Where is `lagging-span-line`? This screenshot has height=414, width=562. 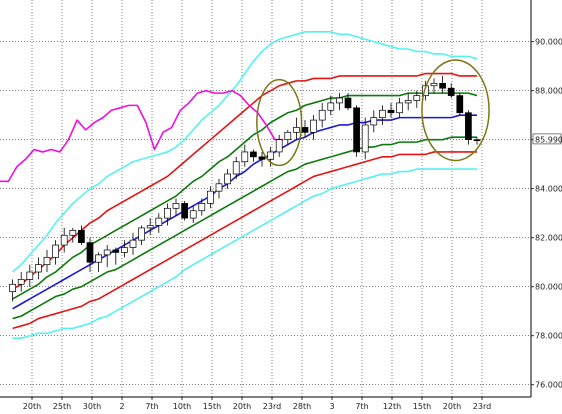 lagging-span-line is located at coordinates (142, 136).